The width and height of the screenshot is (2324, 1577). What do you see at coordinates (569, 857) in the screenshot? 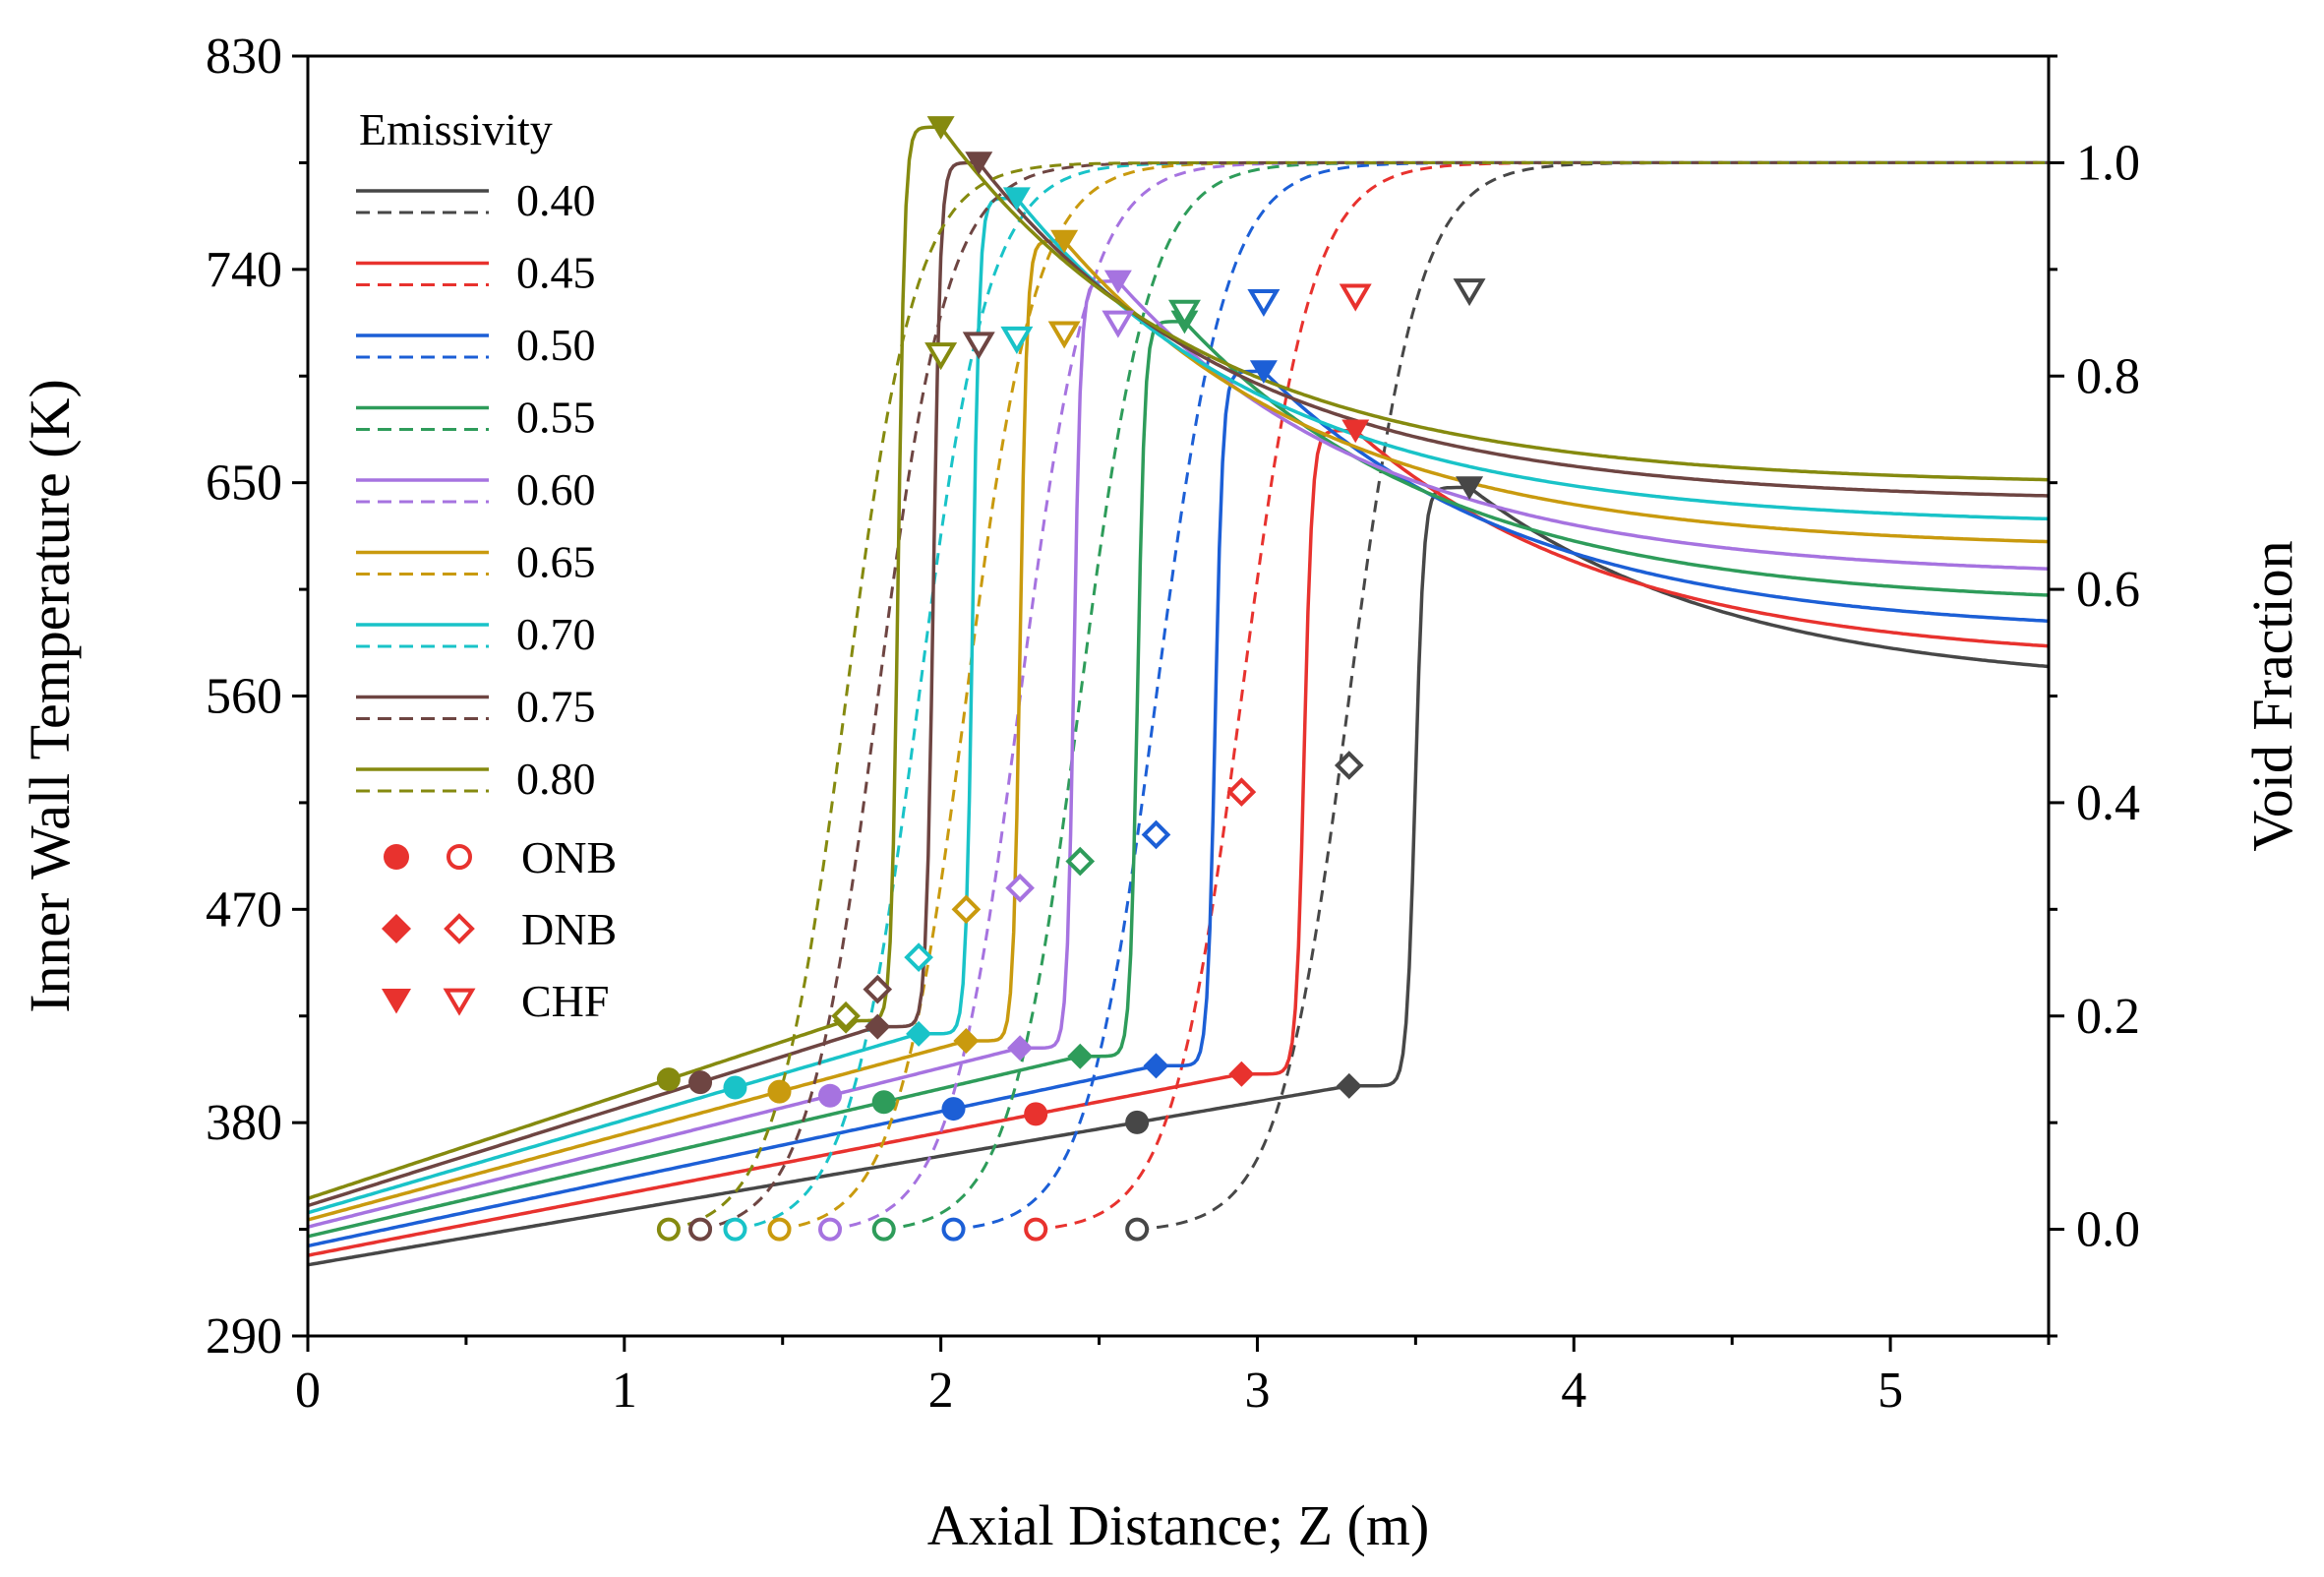
I see `legend-marker-label: ONB` at bounding box center [569, 857].